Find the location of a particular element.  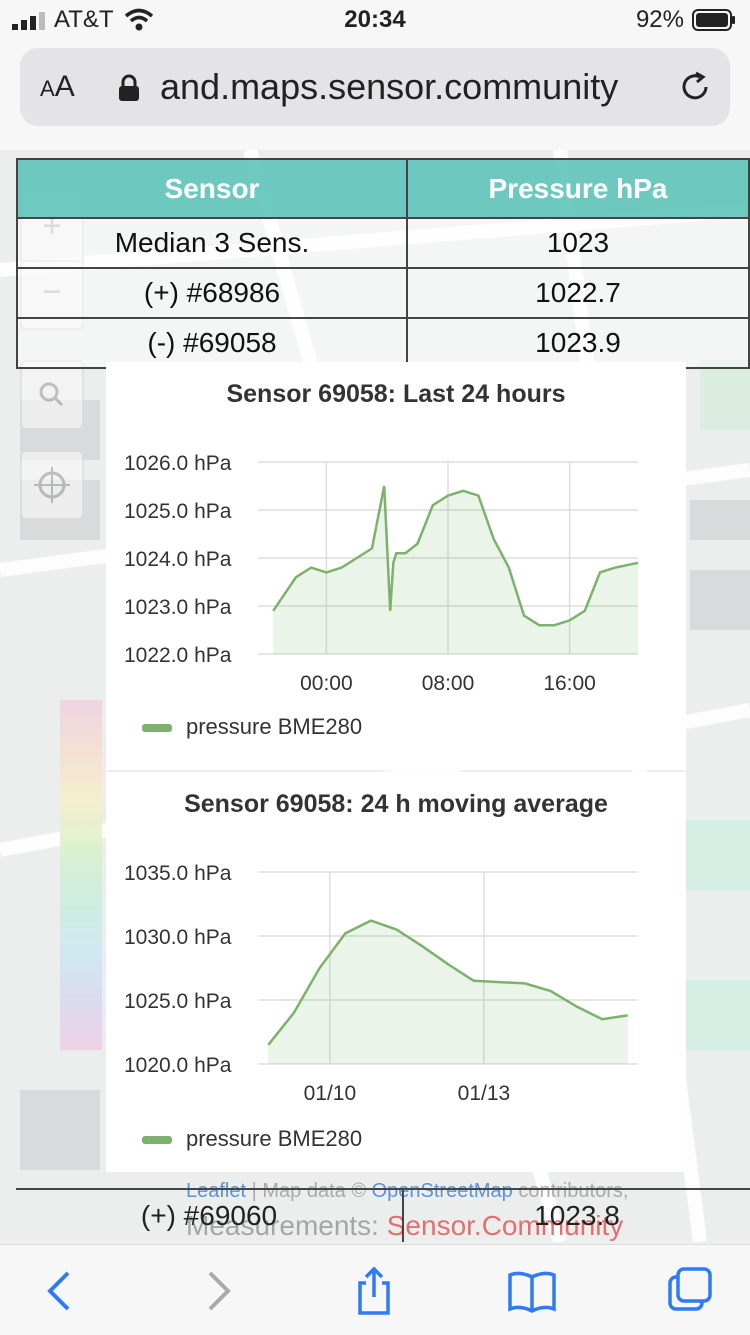

y-tick-label: 1020.0 hPa is located at coordinates (178, 1065).